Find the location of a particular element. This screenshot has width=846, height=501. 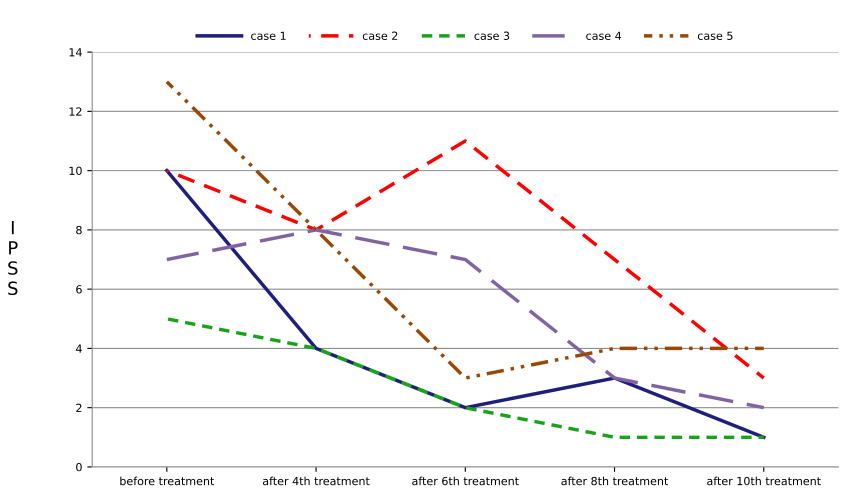

legend-label: case 4 is located at coordinates (604, 36).